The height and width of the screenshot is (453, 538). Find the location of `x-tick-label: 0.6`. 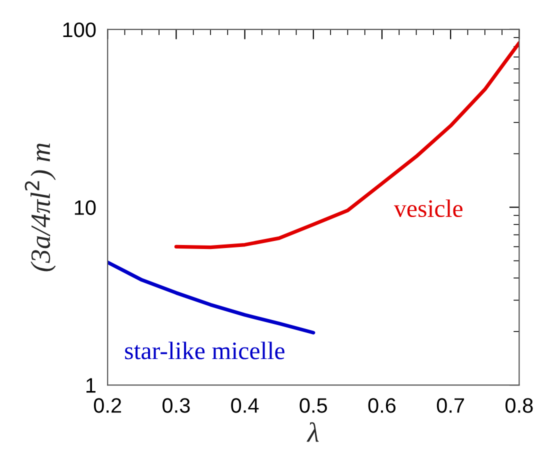

x-tick-label: 0.6 is located at coordinates (382, 405).